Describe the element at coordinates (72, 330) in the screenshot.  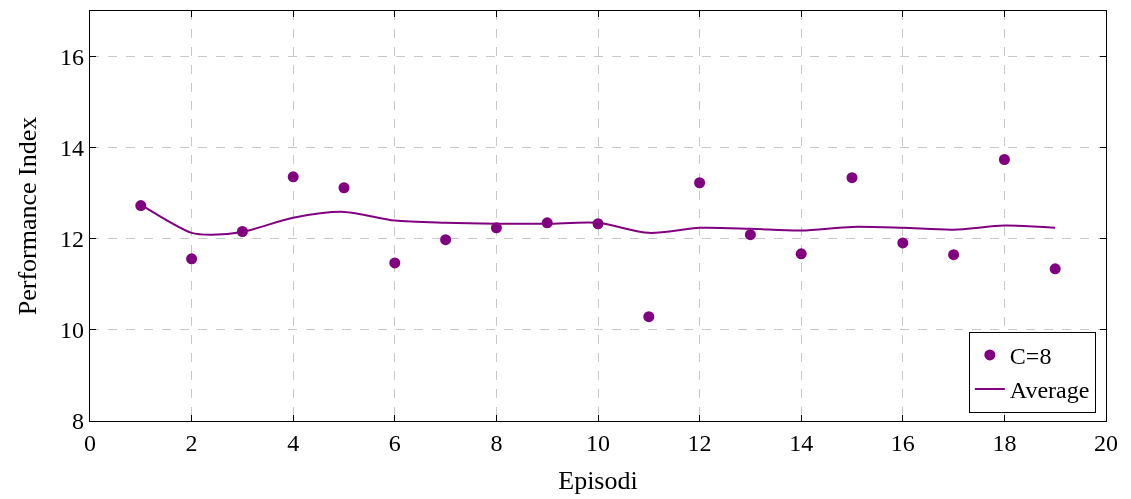
I see `y-tick-label: 10` at that location.